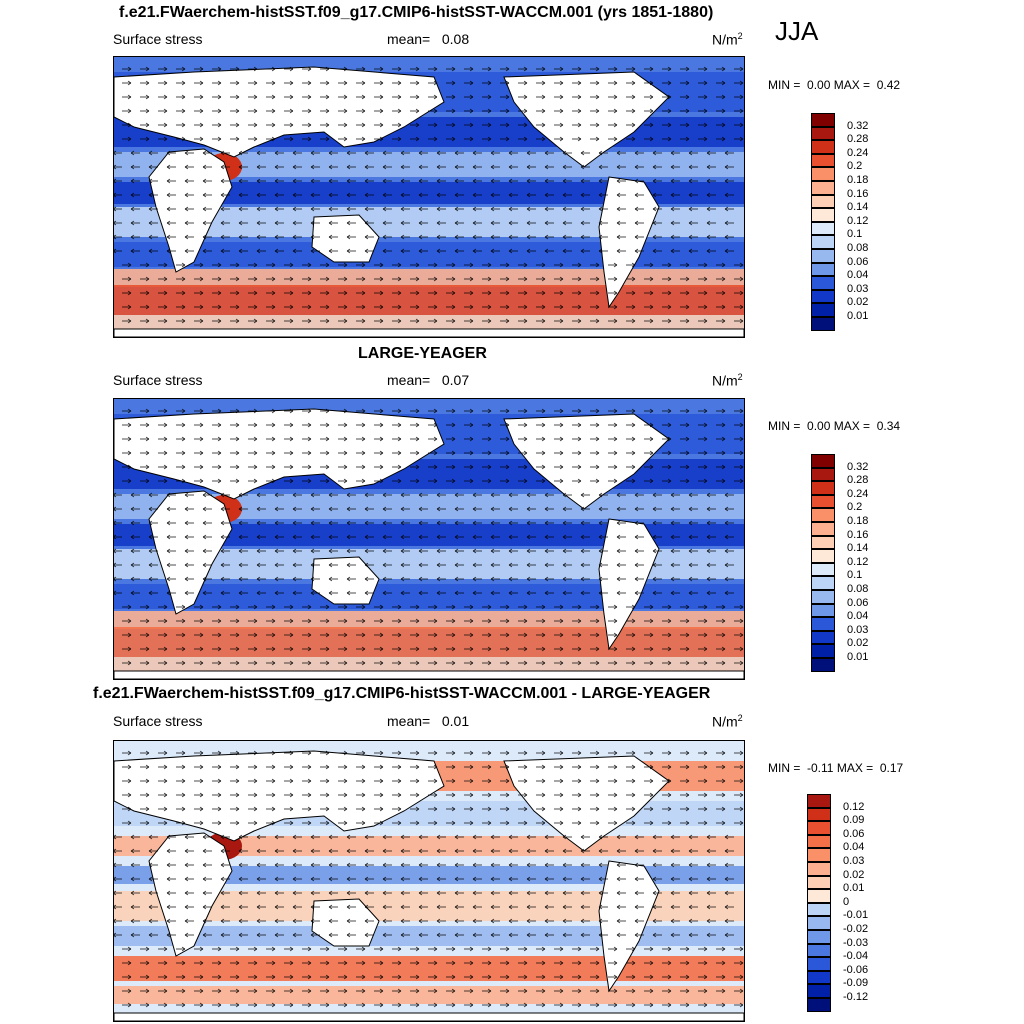 The width and height of the screenshot is (1024, 1024). Describe the element at coordinates (858, 152) in the screenshot. I see `colorbar-tick-label: 0.24` at that location.